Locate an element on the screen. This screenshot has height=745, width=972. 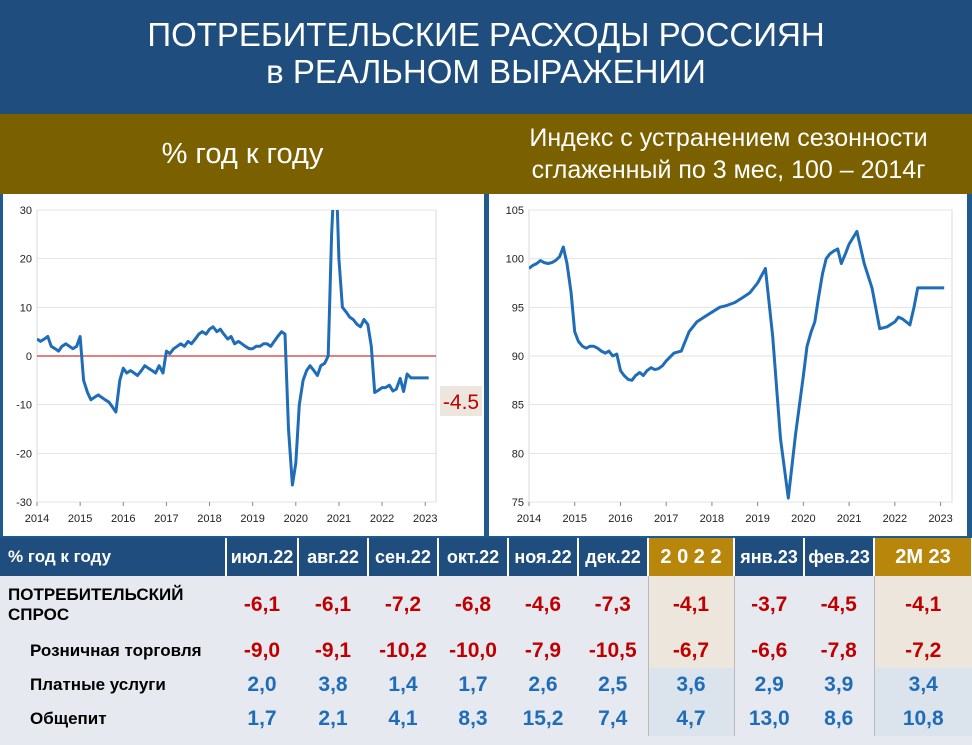
table-cell: 4,1 is located at coordinates (403, 718).